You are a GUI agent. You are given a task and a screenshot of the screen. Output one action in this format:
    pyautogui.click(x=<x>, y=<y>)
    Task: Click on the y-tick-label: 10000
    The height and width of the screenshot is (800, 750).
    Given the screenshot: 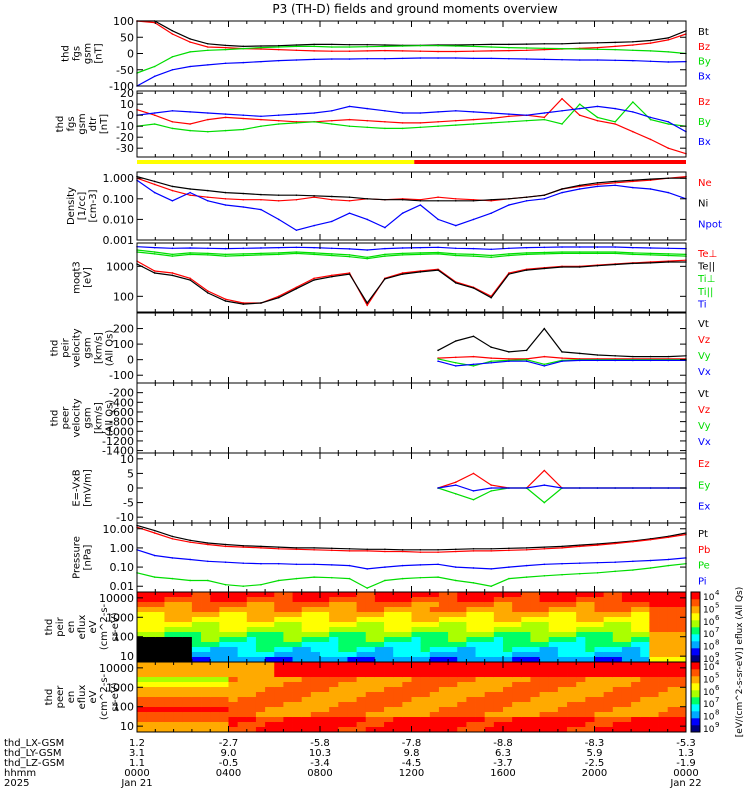 What is the action you would take?
    pyautogui.click(x=116, y=668)
    